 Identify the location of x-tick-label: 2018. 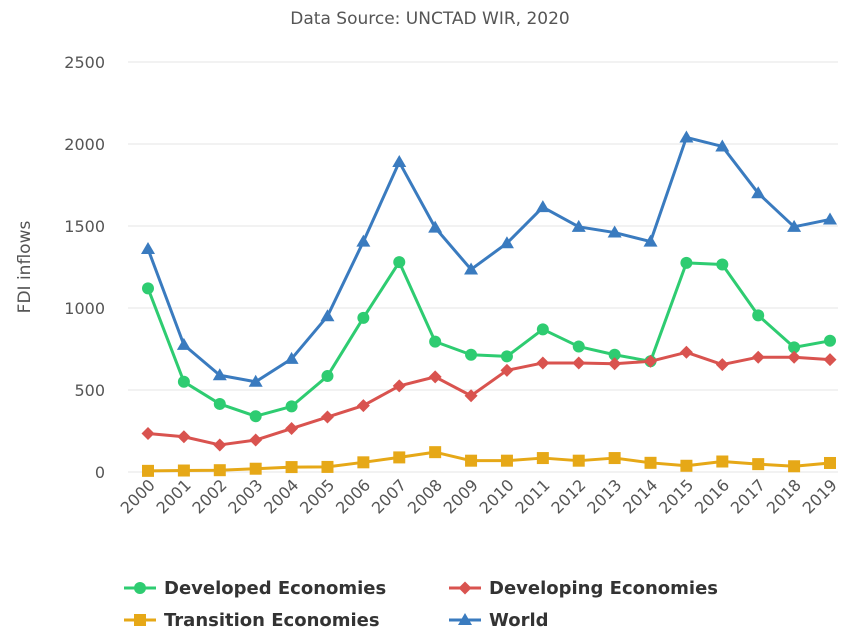
(784, 496).